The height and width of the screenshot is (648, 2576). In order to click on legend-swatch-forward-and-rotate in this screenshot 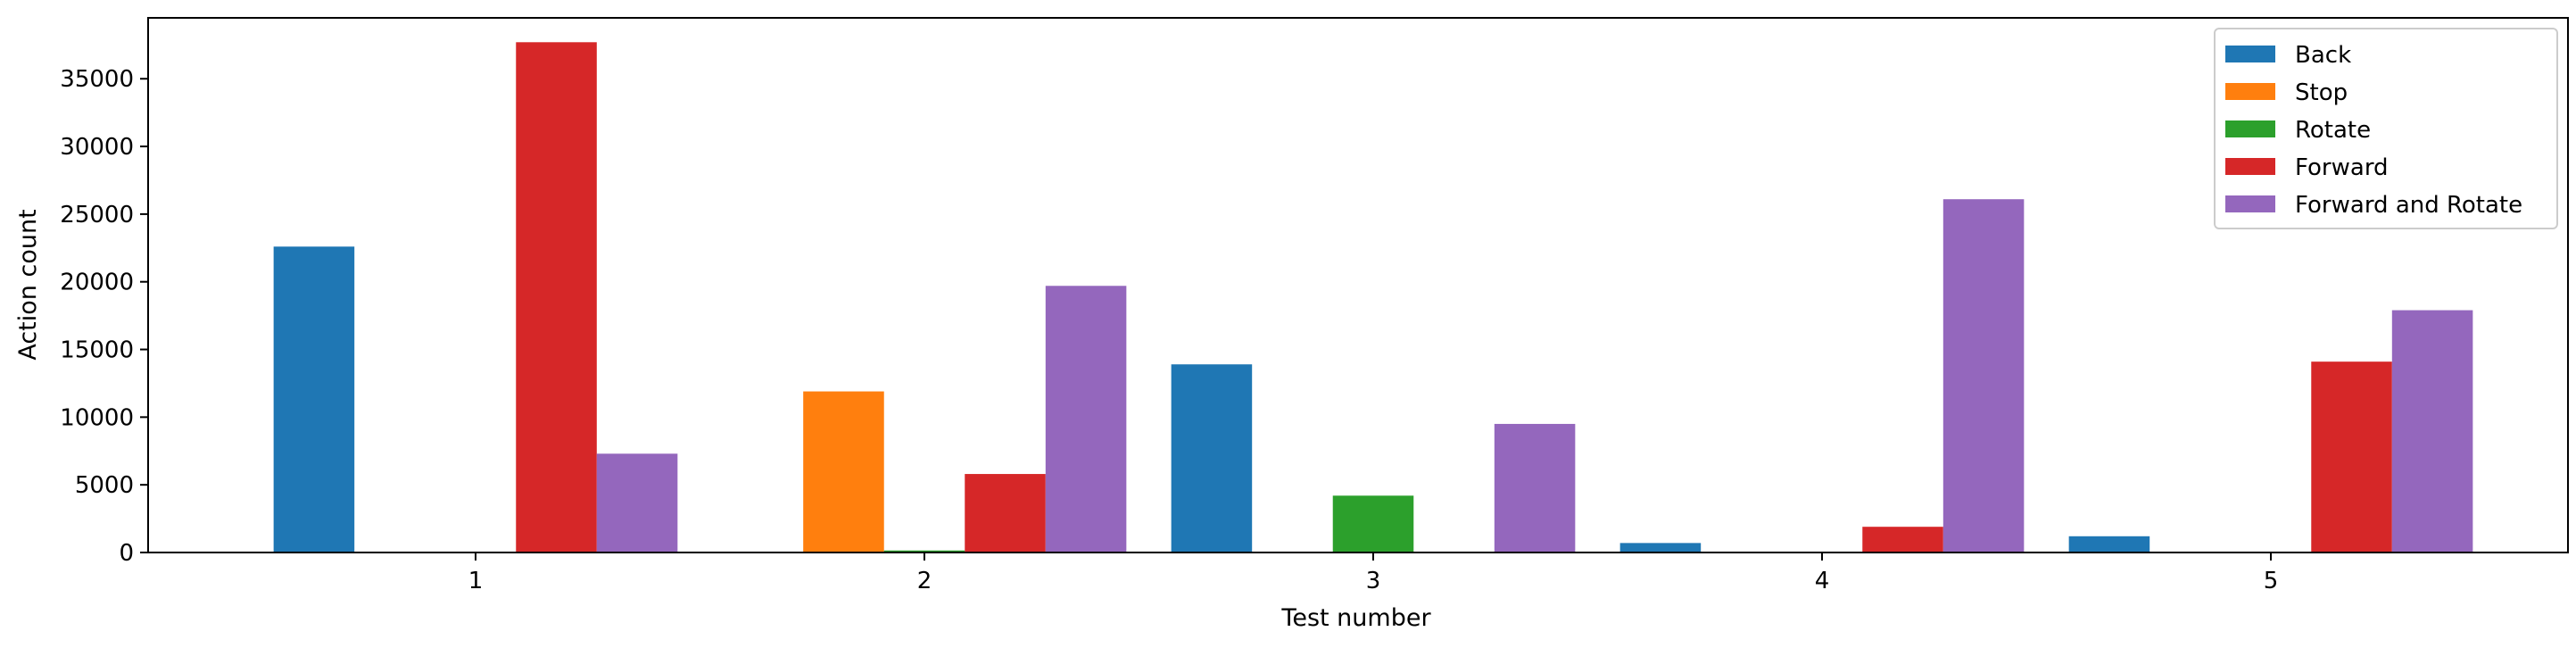, I will do `click(2250, 204)`.